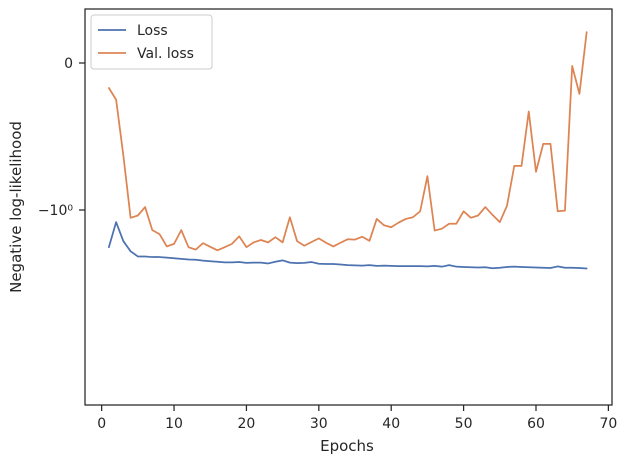 The width and height of the screenshot is (627, 468). What do you see at coordinates (464, 424) in the screenshot?
I see `x-tick-label: 50` at bounding box center [464, 424].